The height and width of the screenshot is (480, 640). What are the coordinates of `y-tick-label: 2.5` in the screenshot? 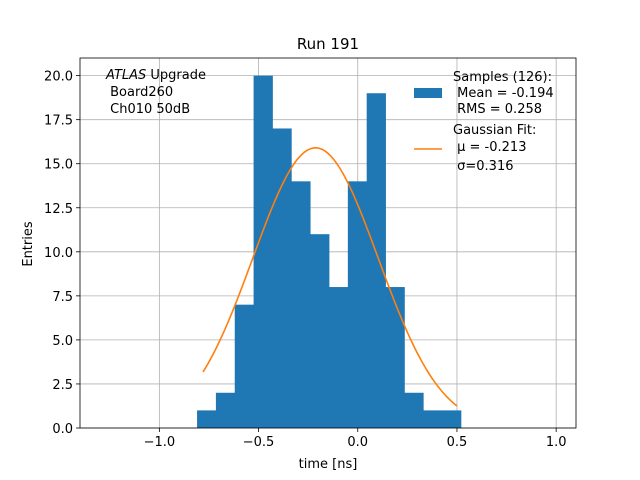 It's located at (62, 385).